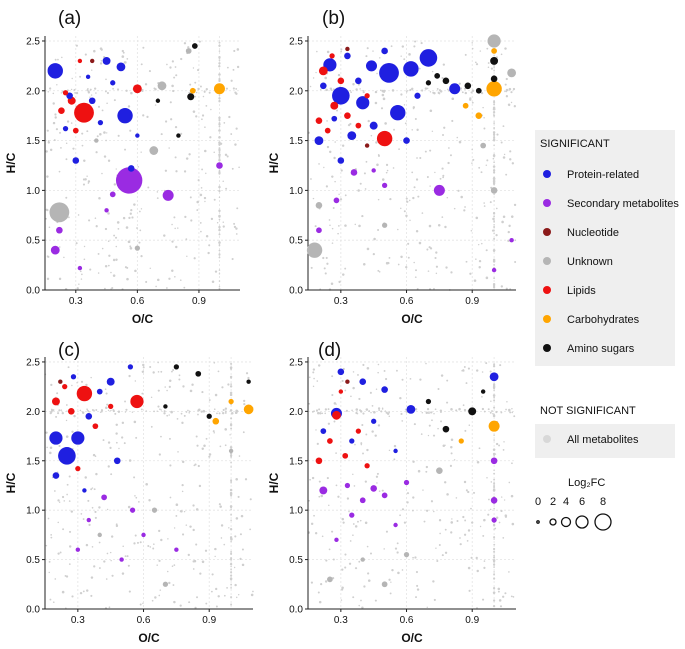 The width and height of the screenshot is (685, 649). What do you see at coordinates (136, 157) in the screenshot?
I see `significant-points` at bounding box center [136, 157].